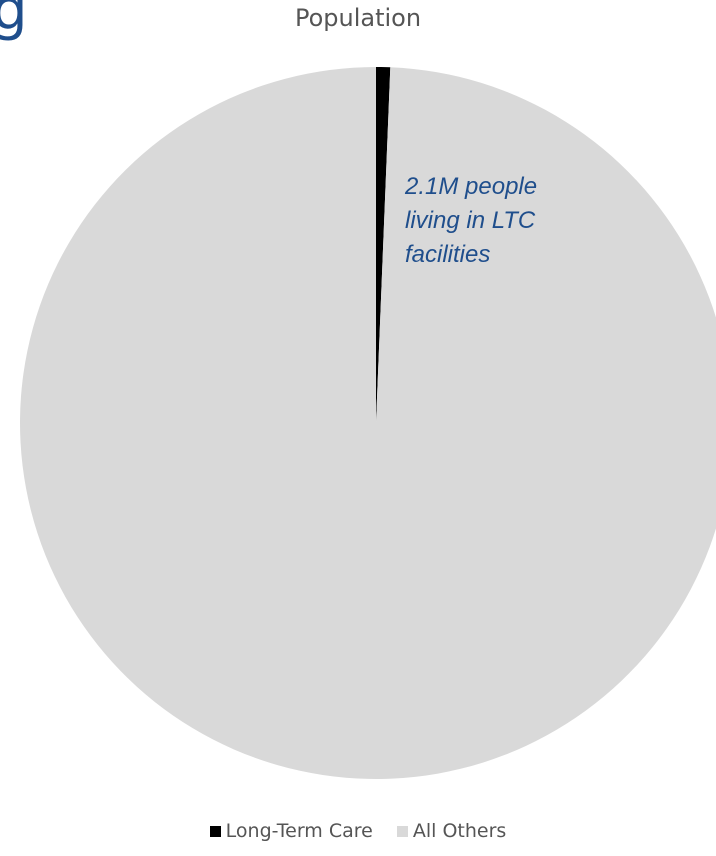  What do you see at coordinates (215, 831) in the screenshot?
I see `legend-swatch-long-term-care` at bounding box center [215, 831].